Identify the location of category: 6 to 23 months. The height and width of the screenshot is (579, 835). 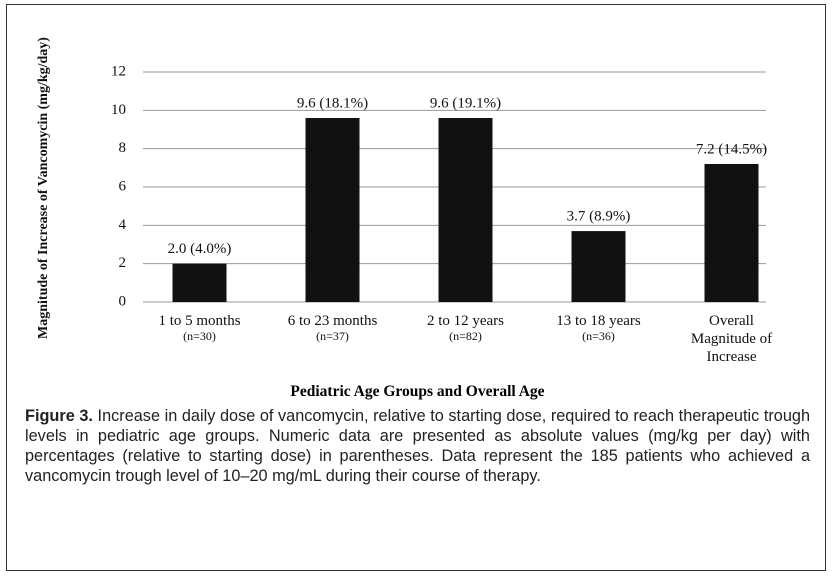
(332, 321).